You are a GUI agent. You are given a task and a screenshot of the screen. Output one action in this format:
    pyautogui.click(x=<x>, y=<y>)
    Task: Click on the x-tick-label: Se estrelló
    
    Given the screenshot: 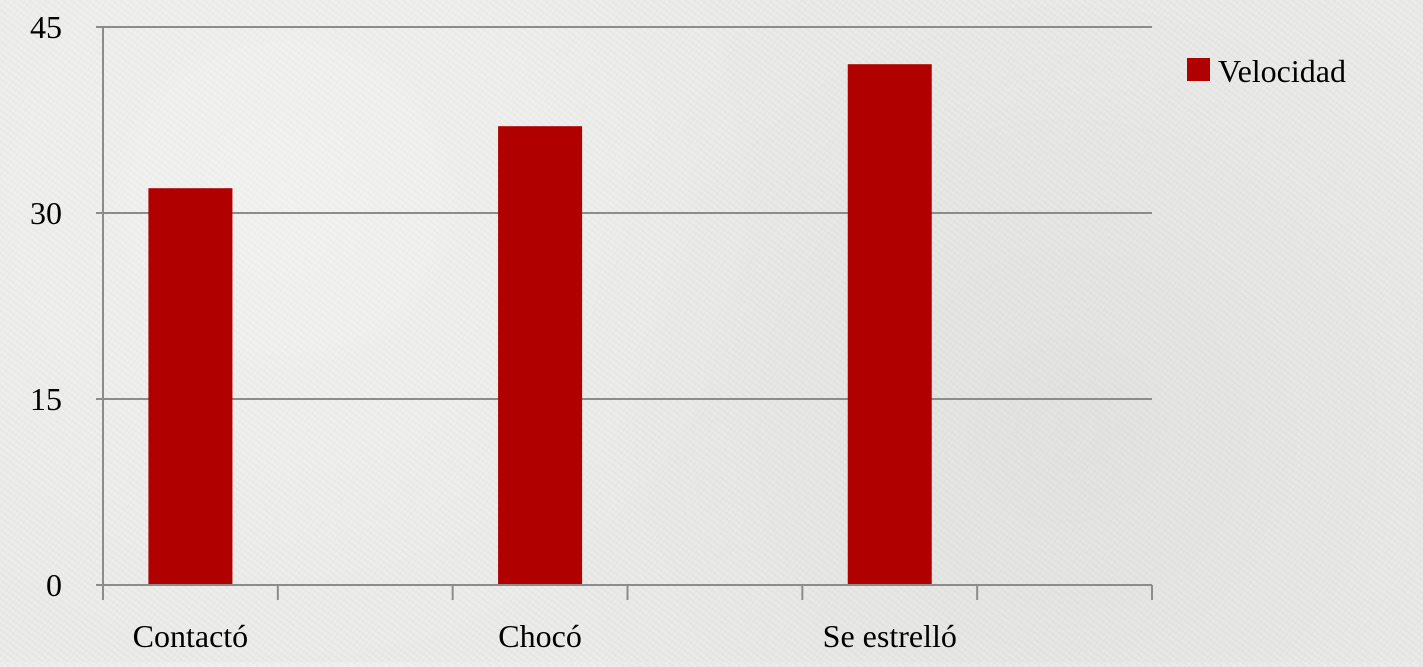 What is the action you would take?
    pyautogui.click(x=890, y=636)
    